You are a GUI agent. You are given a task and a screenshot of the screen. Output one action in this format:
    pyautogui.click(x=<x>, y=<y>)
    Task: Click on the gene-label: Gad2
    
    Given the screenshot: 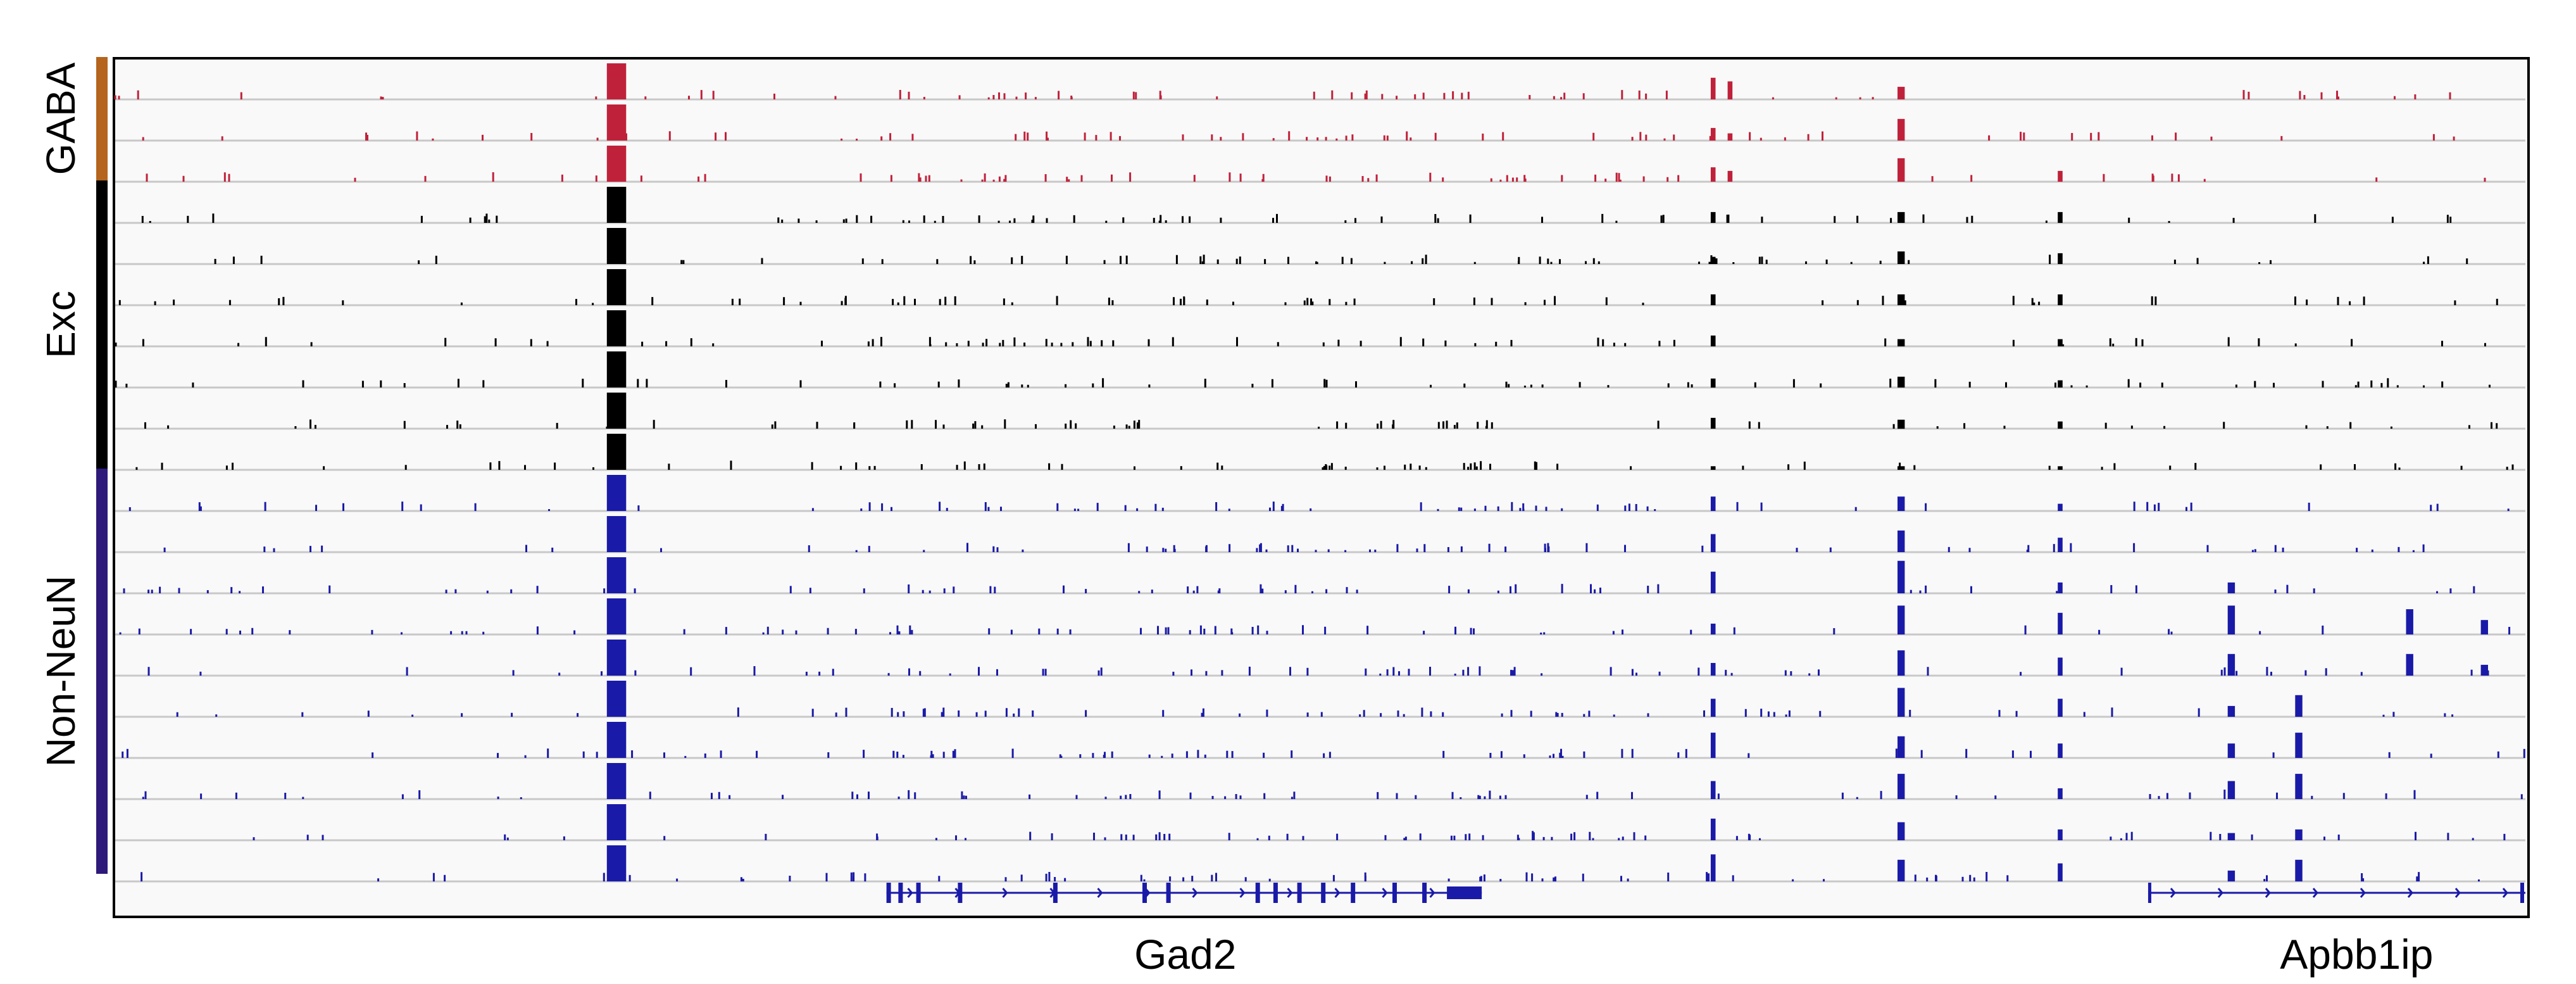 What is the action you would take?
    pyautogui.click(x=1185, y=954)
    